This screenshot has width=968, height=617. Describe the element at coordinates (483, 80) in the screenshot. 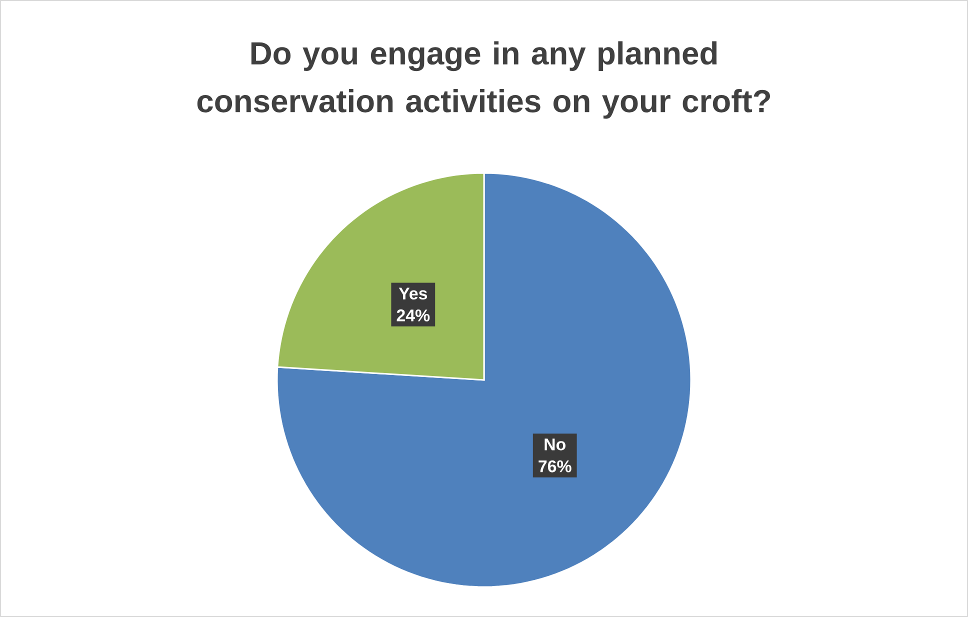

I see `chart-title: Do you engage in any planned conservation activities on your croft?` at that location.